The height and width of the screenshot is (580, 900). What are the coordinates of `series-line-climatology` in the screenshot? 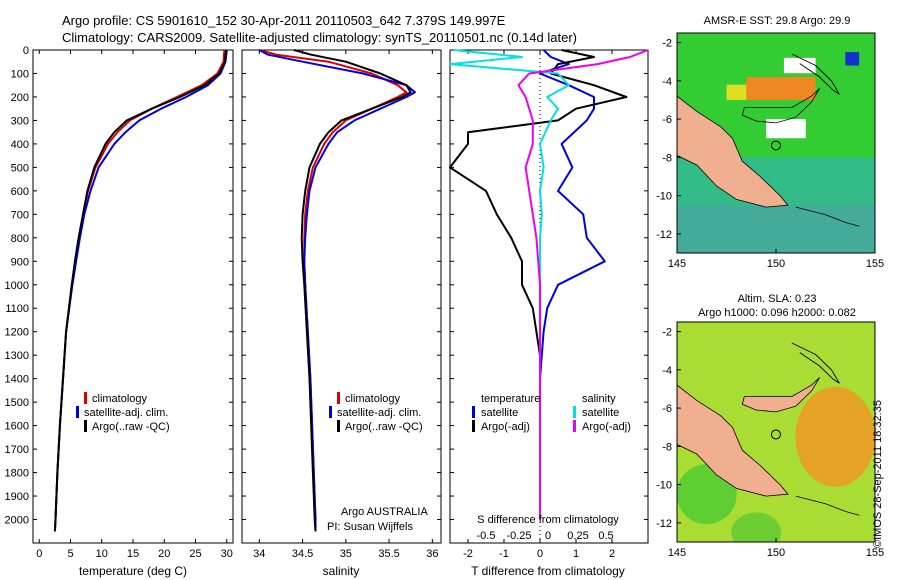 It's located at (333, 290).